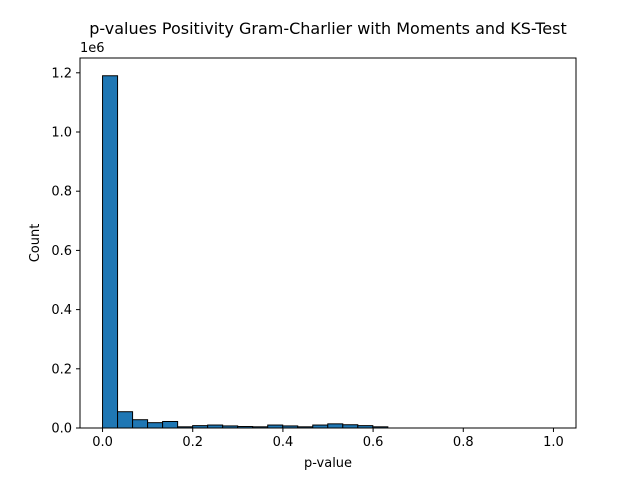 The width and height of the screenshot is (640, 480). I want to click on y-tick-label: 1.2, so click(61, 73).